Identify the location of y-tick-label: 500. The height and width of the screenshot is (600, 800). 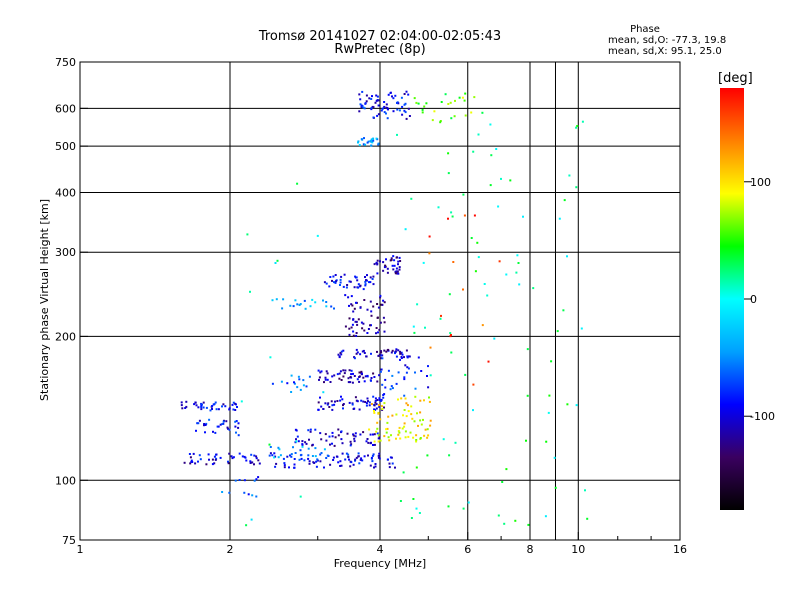
(65, 146).